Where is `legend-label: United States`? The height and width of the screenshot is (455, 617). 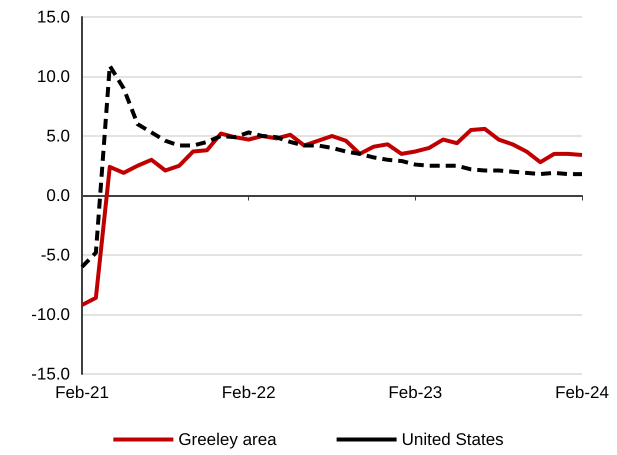
legend-label: United States is located at coordinates (453, 439).